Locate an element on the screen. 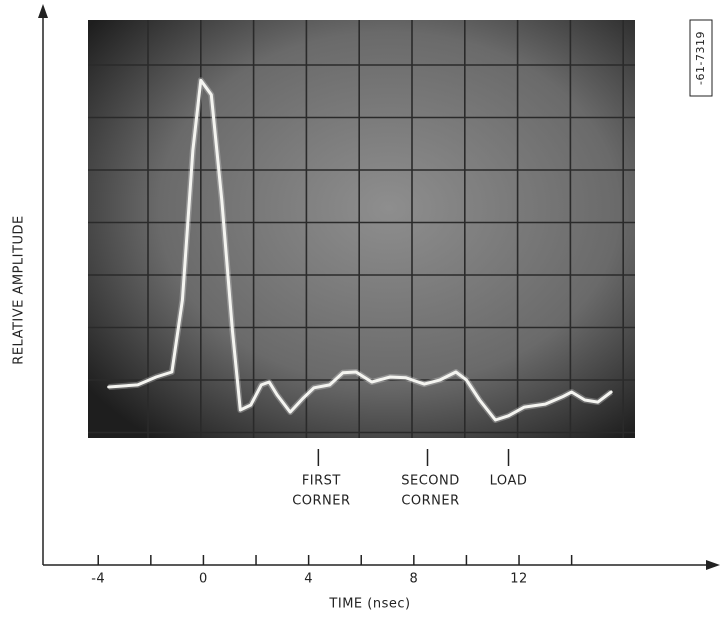 The image size is (723, 619). annotation-text: SECOND is located at coordinates (430, 481).